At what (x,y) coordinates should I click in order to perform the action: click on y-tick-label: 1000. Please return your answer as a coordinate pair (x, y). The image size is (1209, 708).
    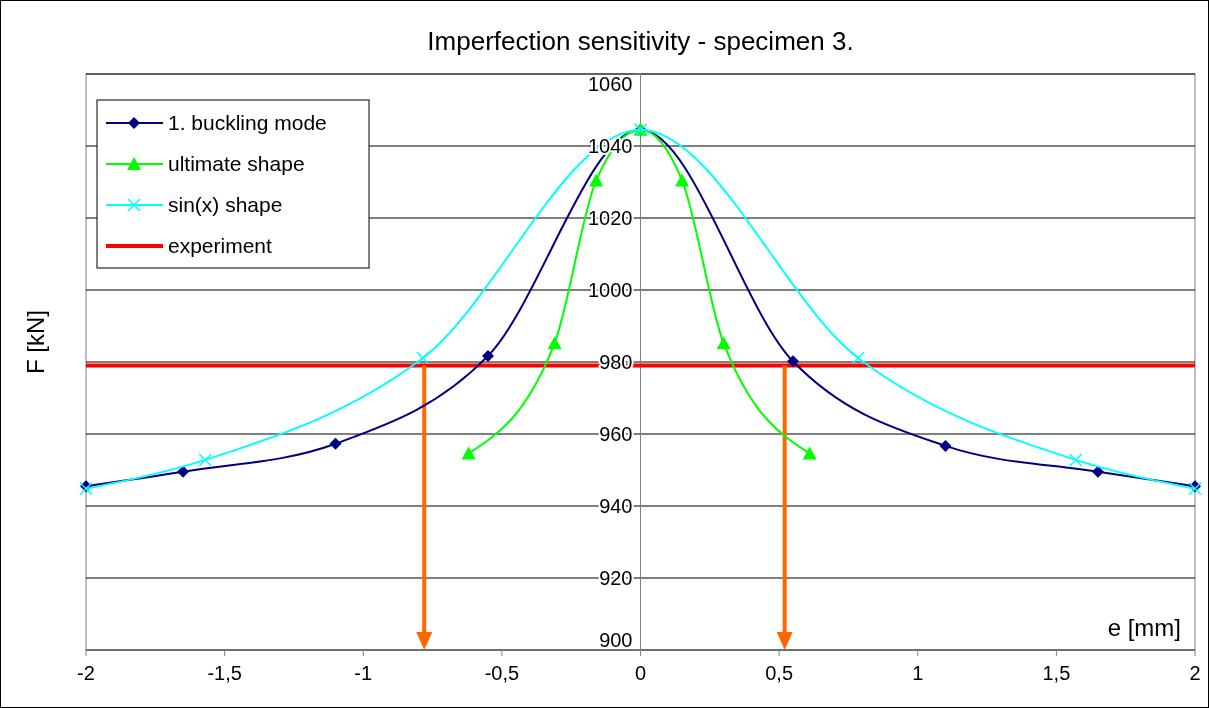
    Looking at the image, I should click on (610, 290).